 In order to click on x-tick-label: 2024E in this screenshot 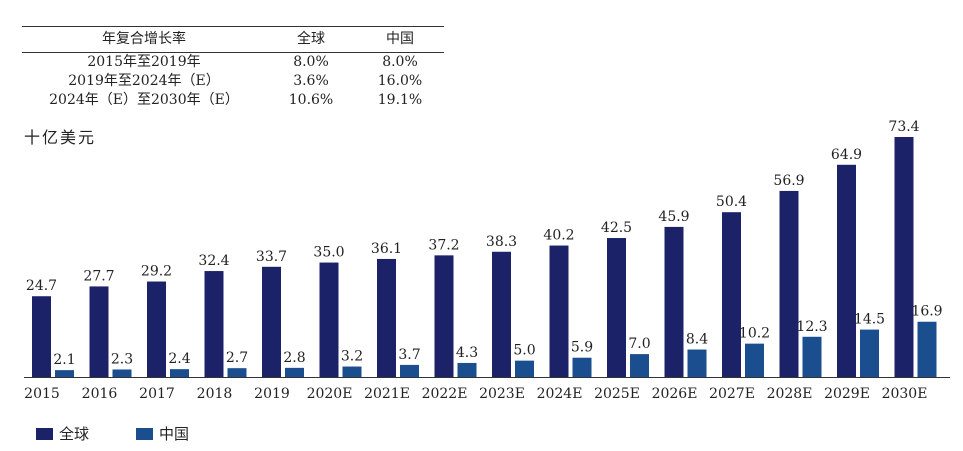, I will do `click(560, 394)`.